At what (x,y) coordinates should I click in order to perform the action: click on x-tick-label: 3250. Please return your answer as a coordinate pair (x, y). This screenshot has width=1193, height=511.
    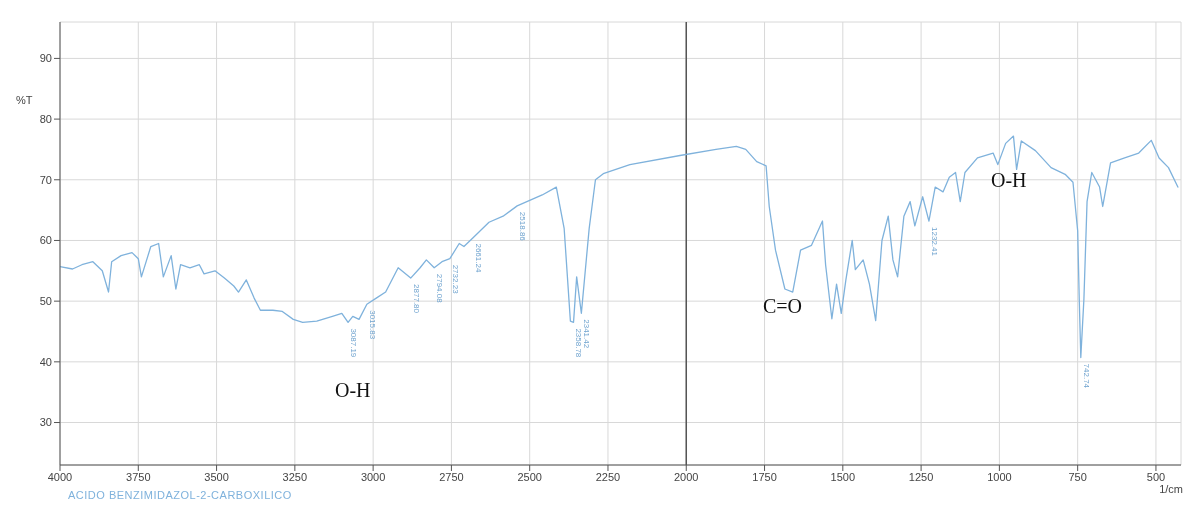
    Looking at the image, I should click on (295, 476).